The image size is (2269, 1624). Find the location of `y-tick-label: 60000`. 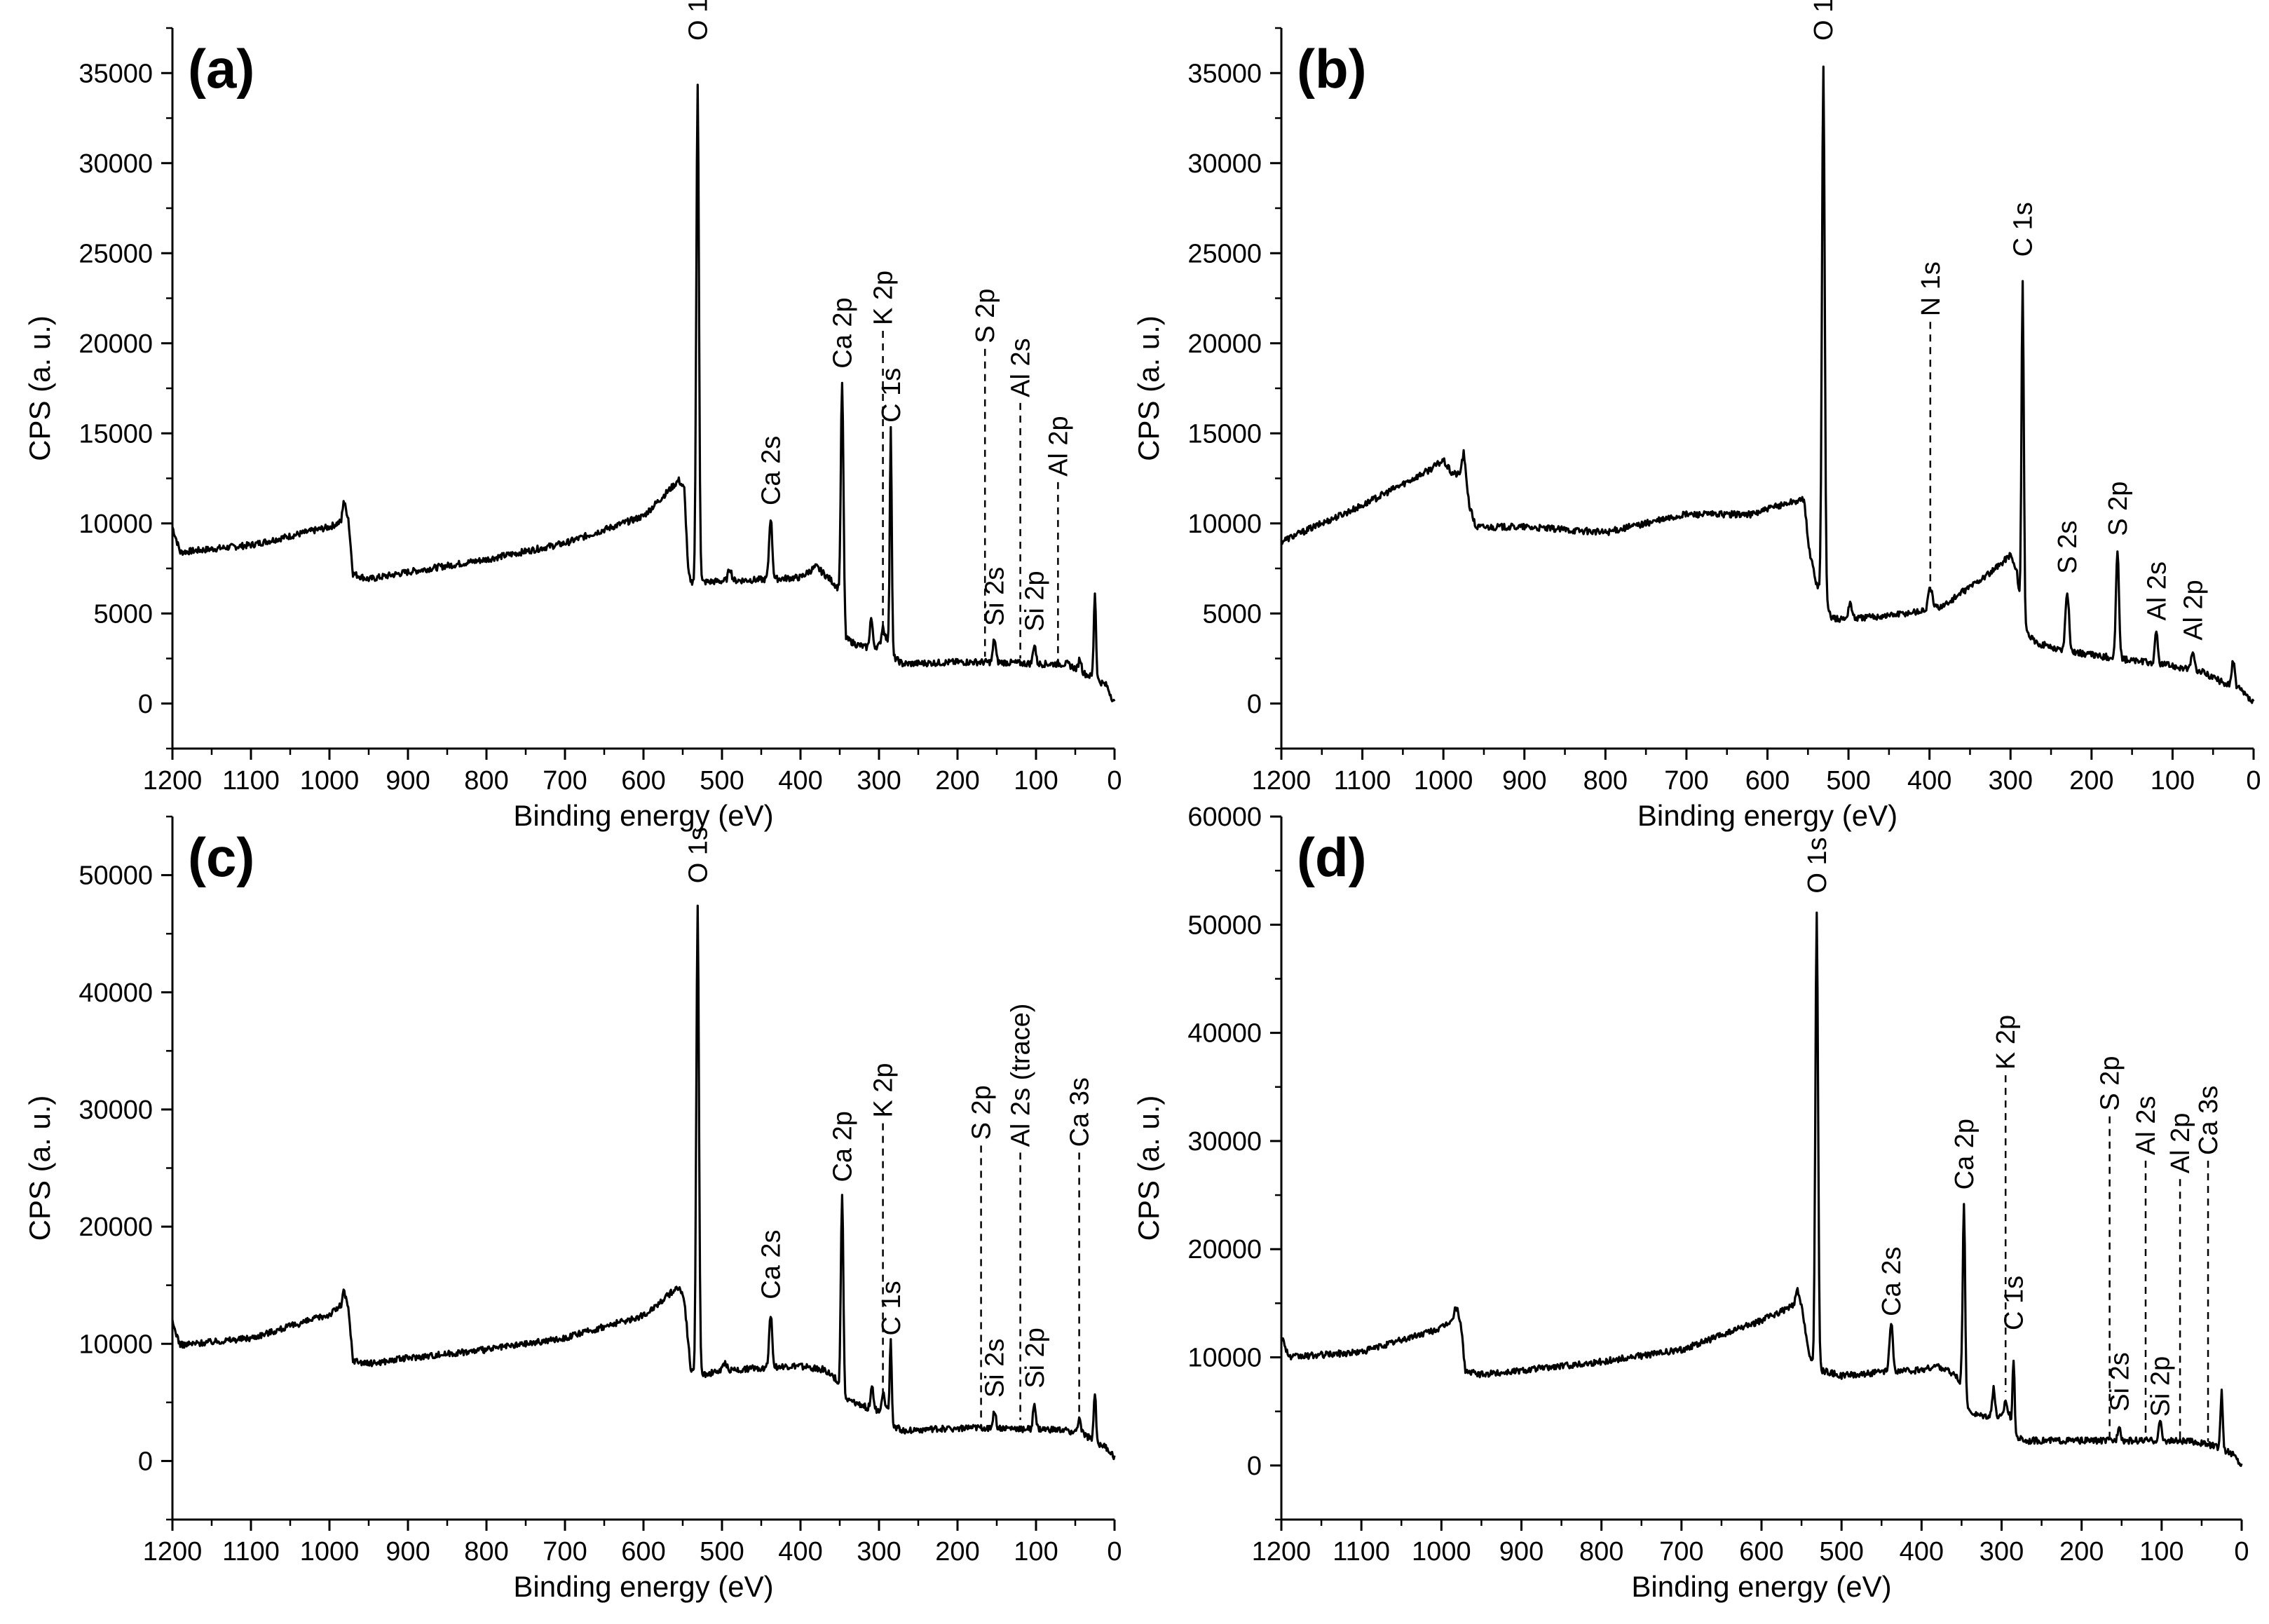

y-tick-label: 60000 is located at coordinates (1224, 818).